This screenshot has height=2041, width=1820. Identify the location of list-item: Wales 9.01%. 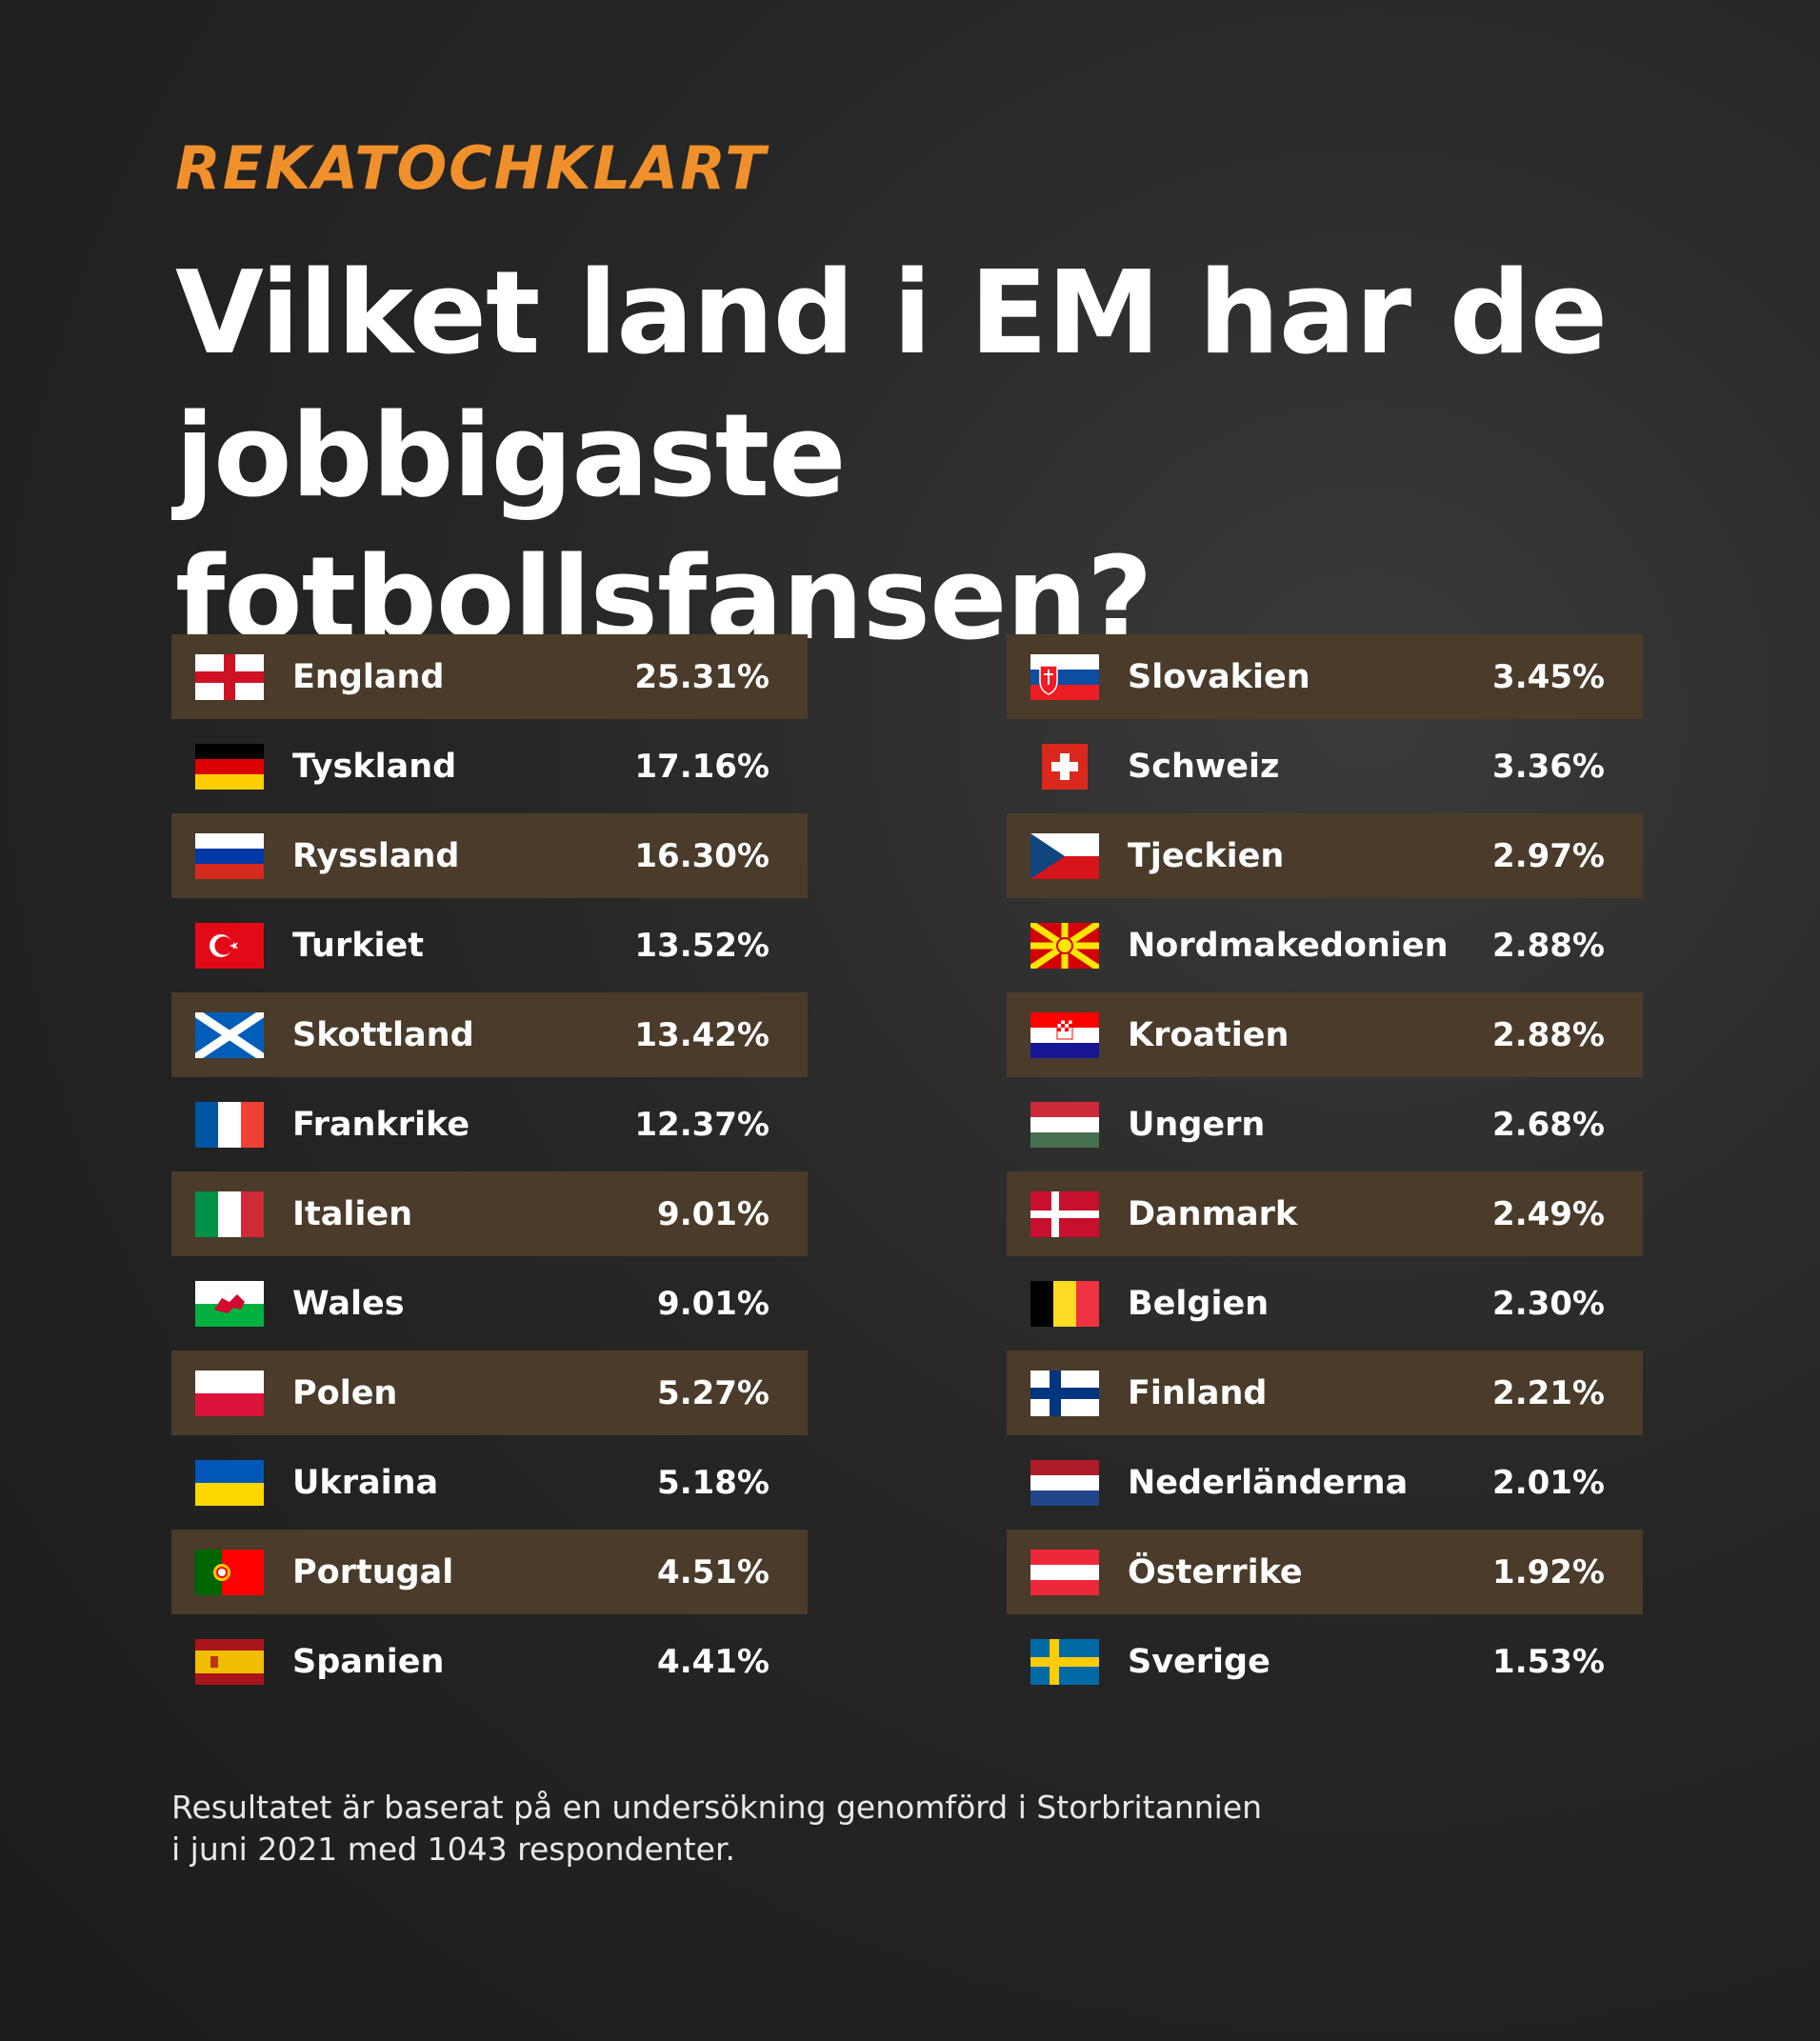
(489, 1303).